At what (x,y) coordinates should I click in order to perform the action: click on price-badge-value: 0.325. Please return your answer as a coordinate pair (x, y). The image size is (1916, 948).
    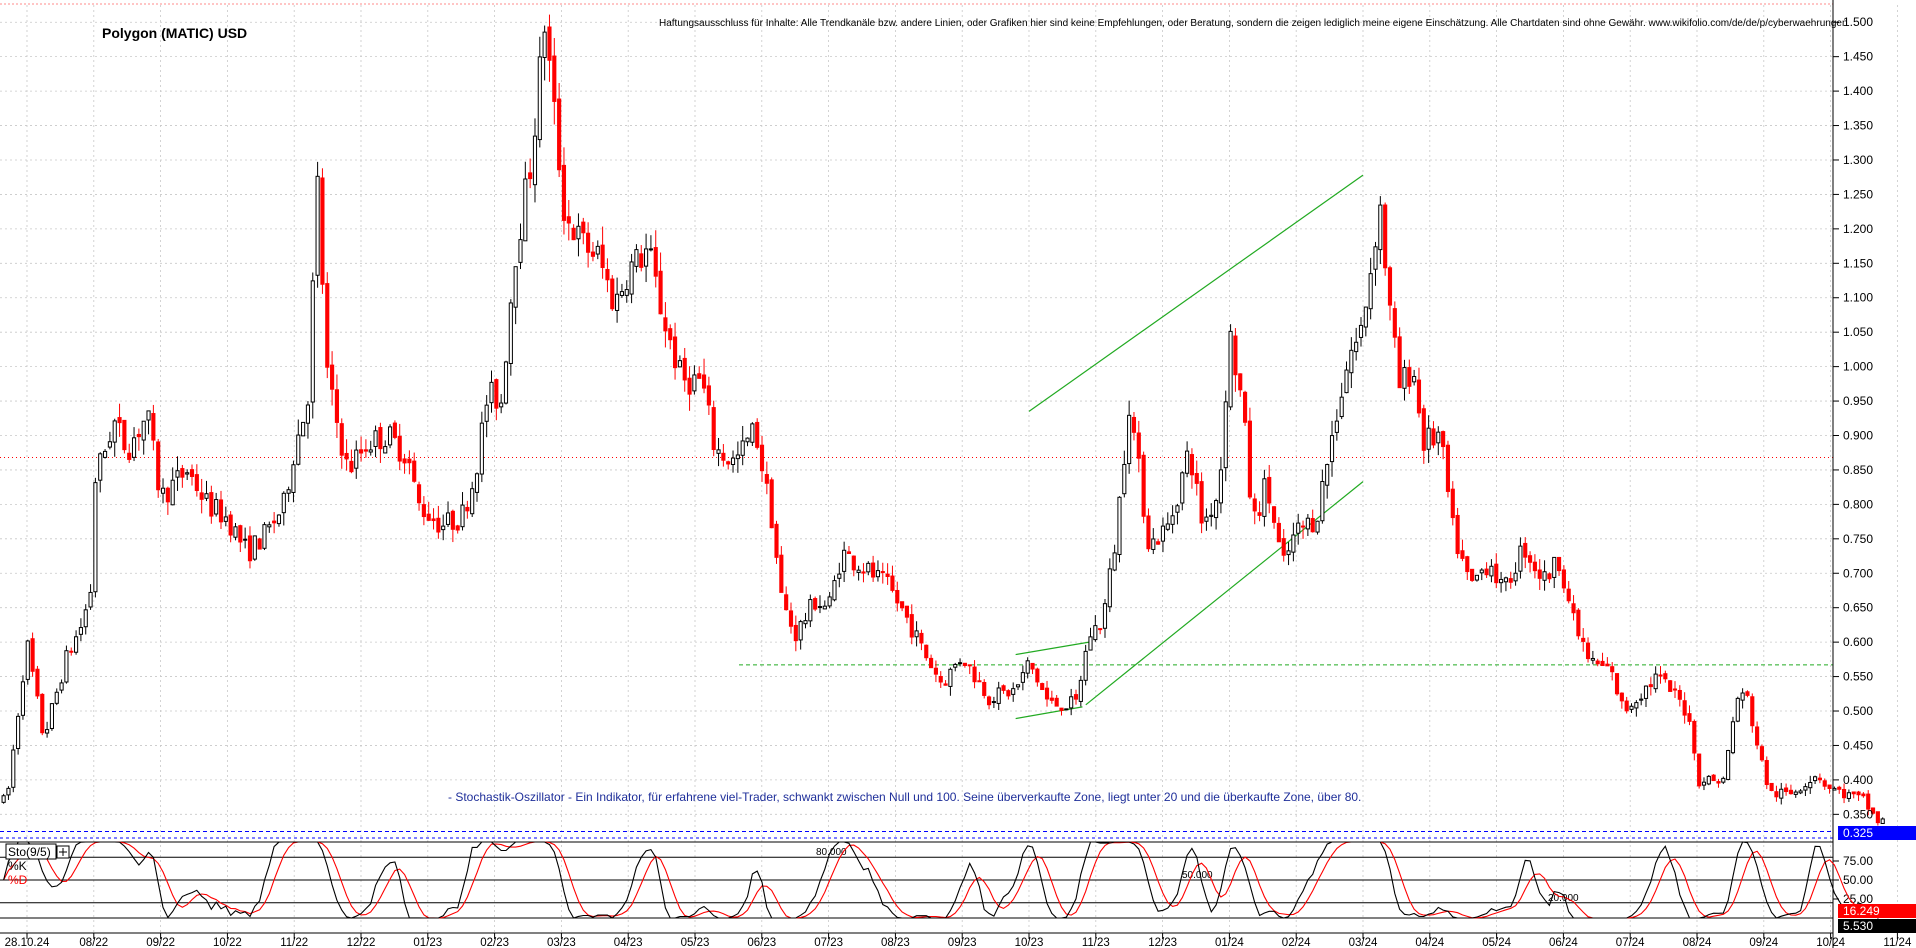
    Looking at the image, I should click on (1858, 833).